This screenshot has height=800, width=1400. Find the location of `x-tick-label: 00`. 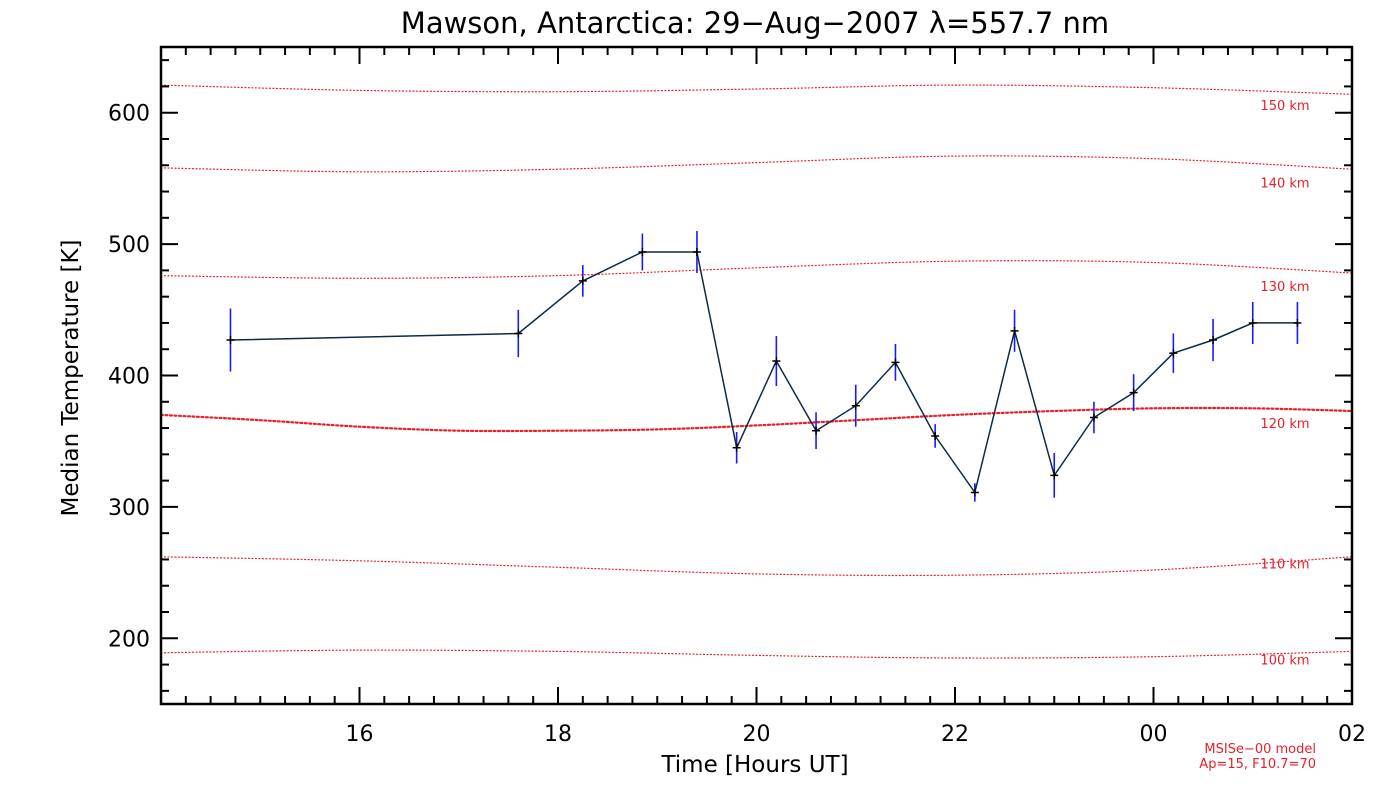

x-tick-label: 00 is located at coordinates (1154, 734).